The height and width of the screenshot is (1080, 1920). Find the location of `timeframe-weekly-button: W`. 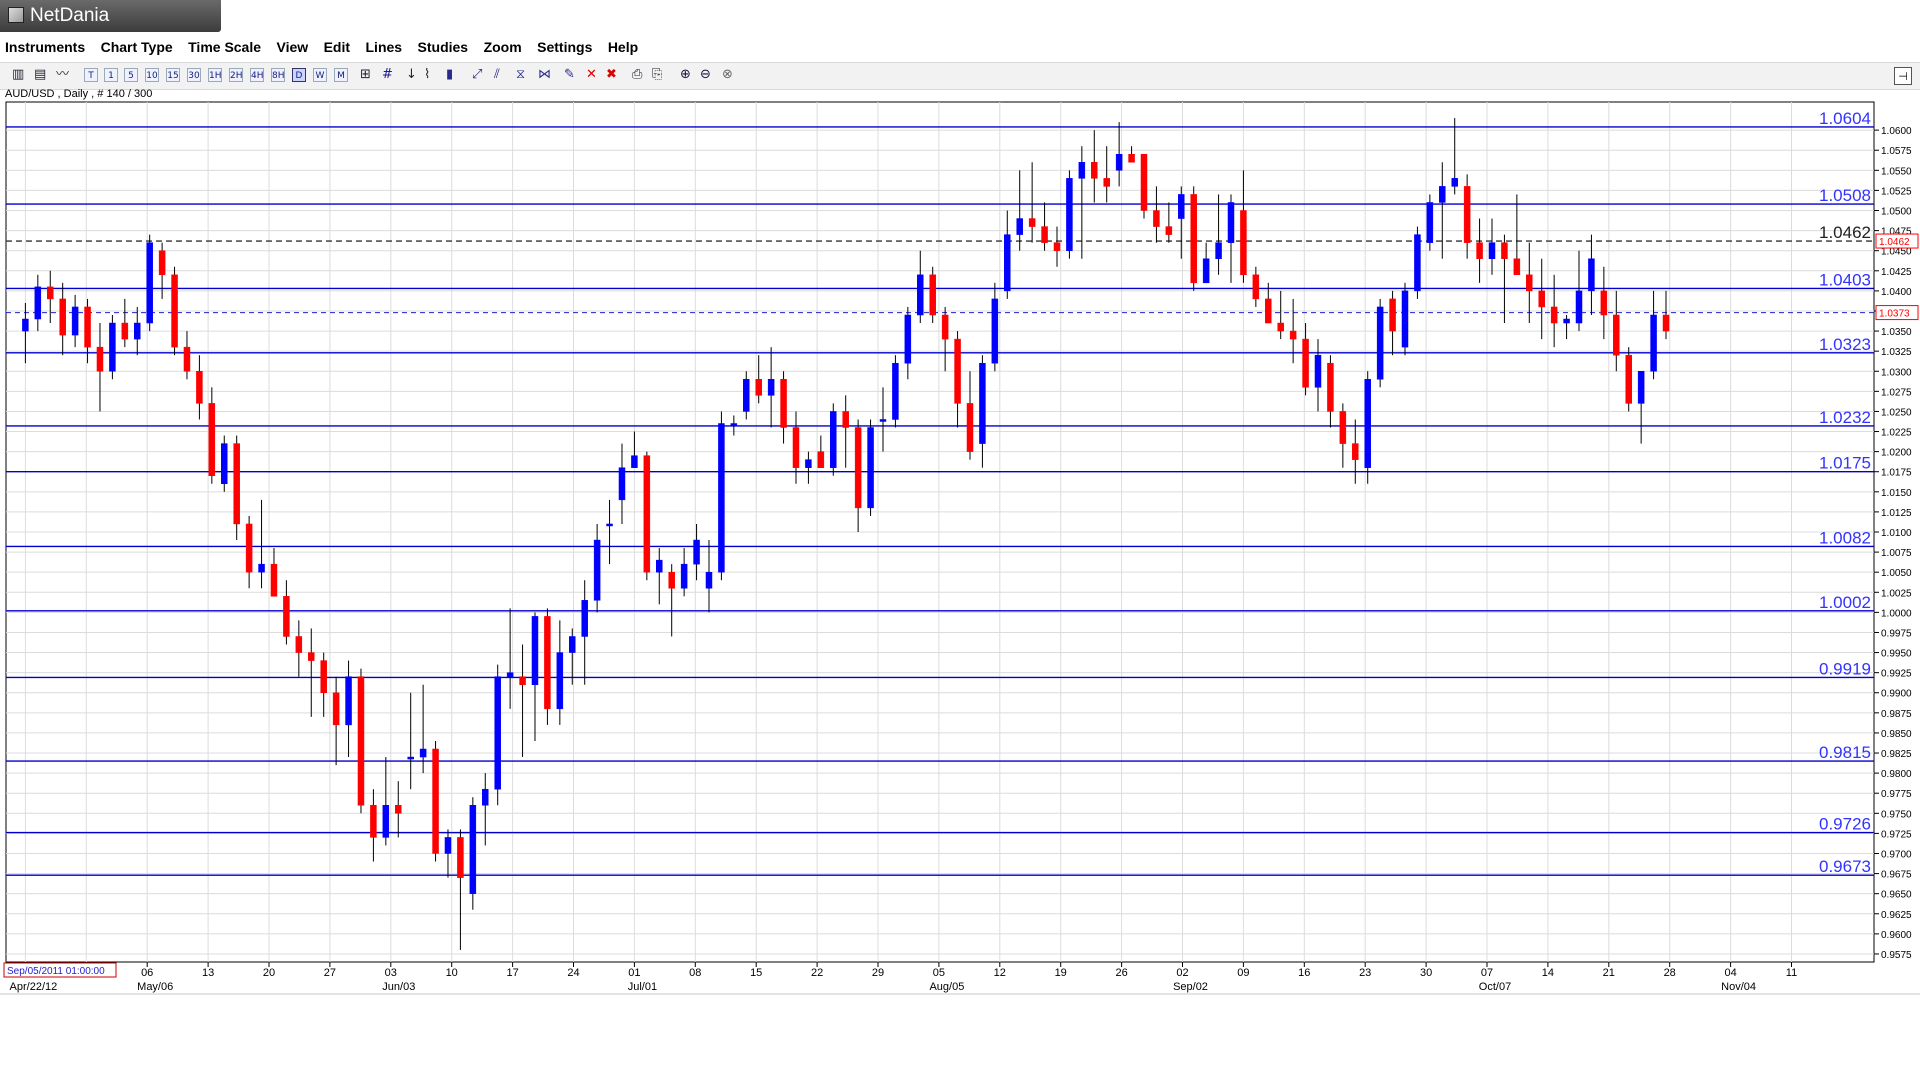

timeframe-weekly-button: W is located at coordinates (320, 75).